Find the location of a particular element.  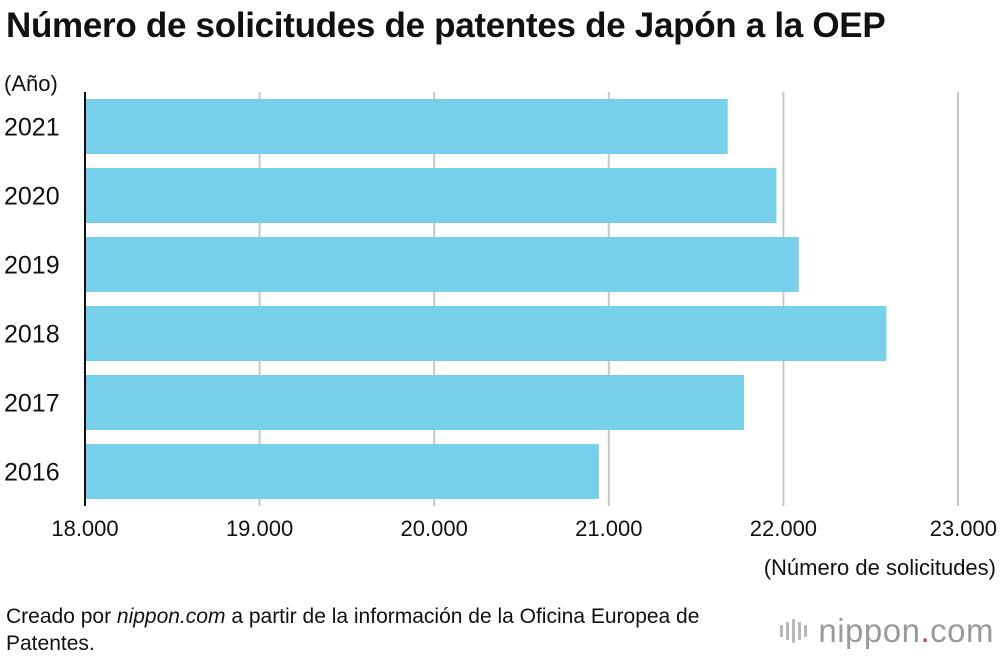

x-tick-label: 21.000 is located at coordinates (608, 528).